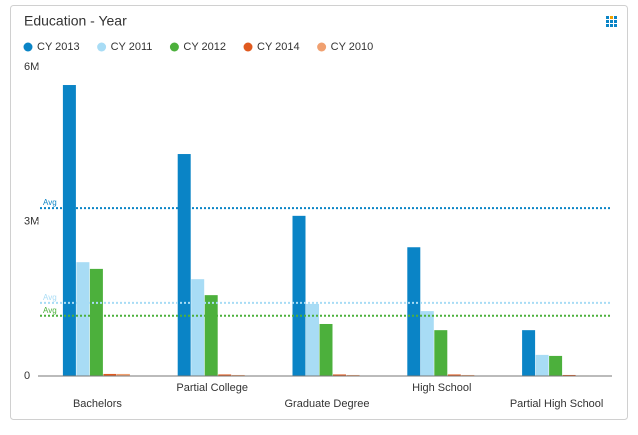 The width and height of the screenshot is (638, 435). Describe the element at coordinates (132, 47) in the screenshot. I see `legend-label: CY 2011` at that location.